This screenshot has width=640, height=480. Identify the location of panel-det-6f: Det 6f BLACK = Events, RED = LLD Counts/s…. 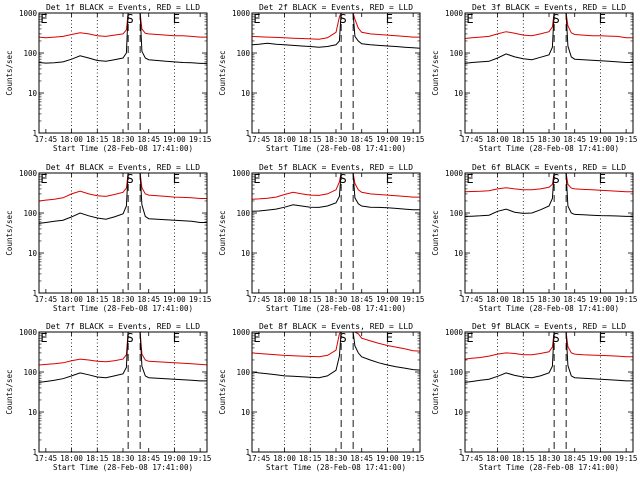
(534, 238).